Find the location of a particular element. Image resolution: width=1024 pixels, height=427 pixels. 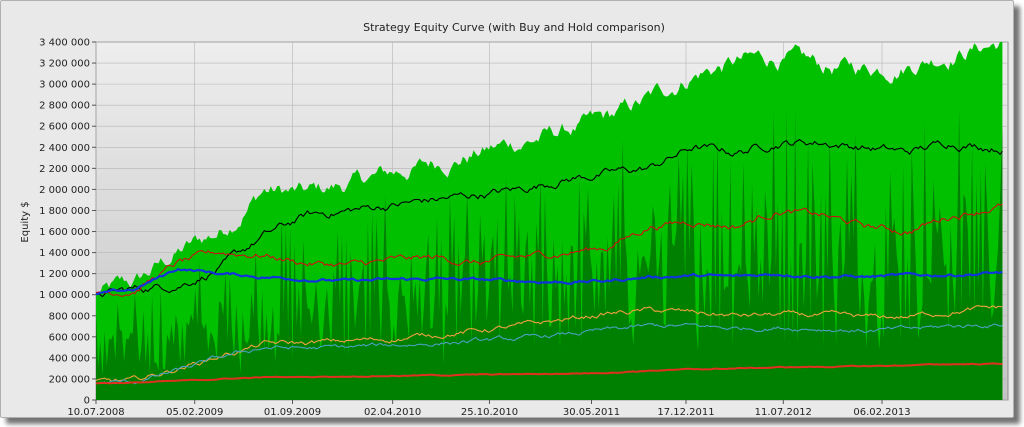

y-axis-label: Equity $ is located at coordinates (25, 221).